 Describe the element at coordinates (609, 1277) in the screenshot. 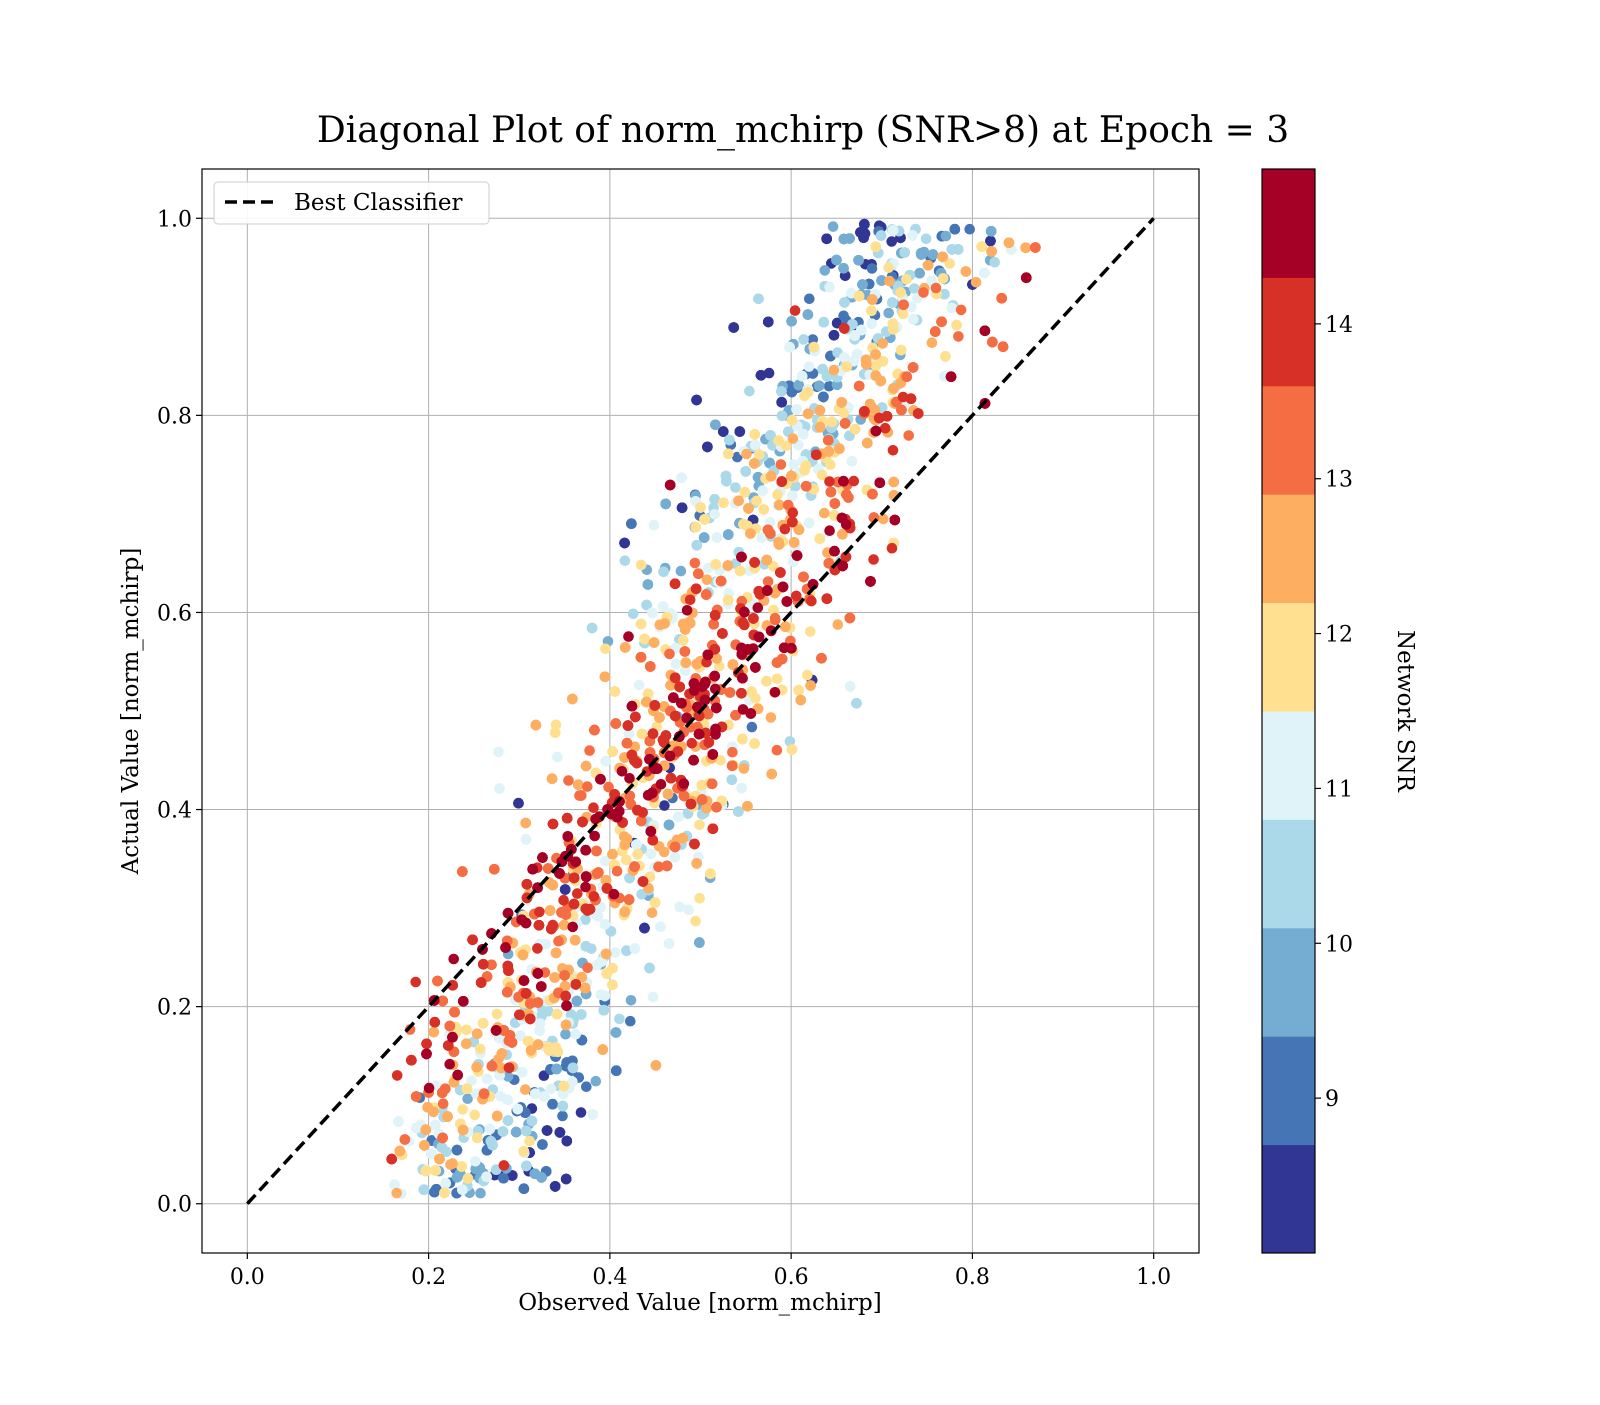

I see `x-tick-label-2: 0.4` at that location.